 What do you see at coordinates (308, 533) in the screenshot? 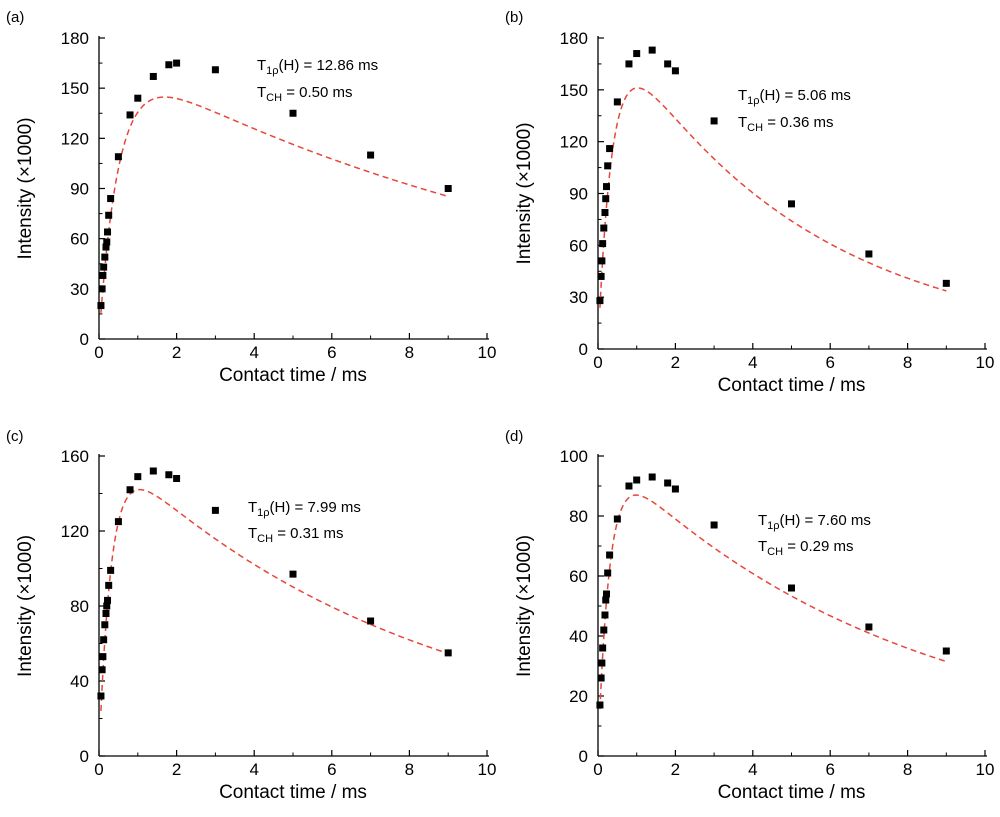
I see `tch-value: = 0.31 ms` at bounding box center [308, 533].